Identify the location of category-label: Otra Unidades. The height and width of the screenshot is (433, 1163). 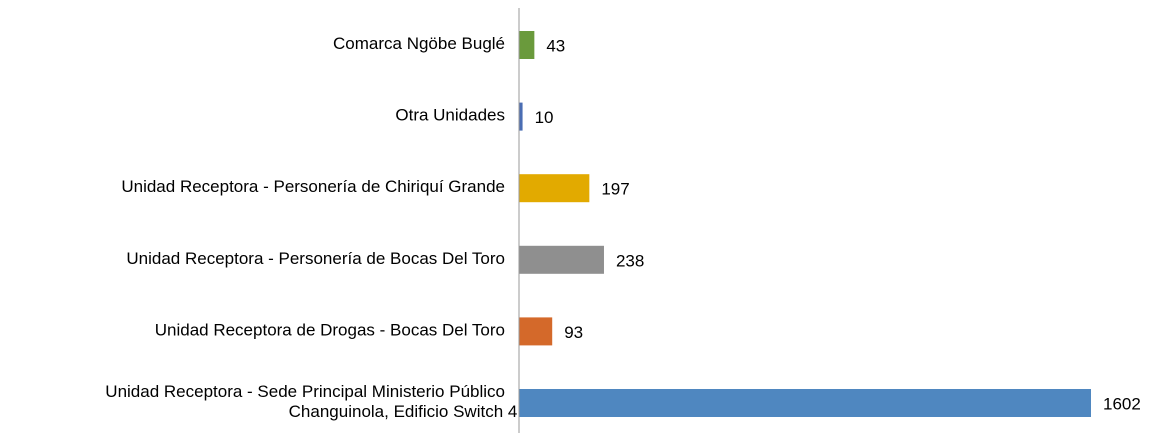
(450, 115).